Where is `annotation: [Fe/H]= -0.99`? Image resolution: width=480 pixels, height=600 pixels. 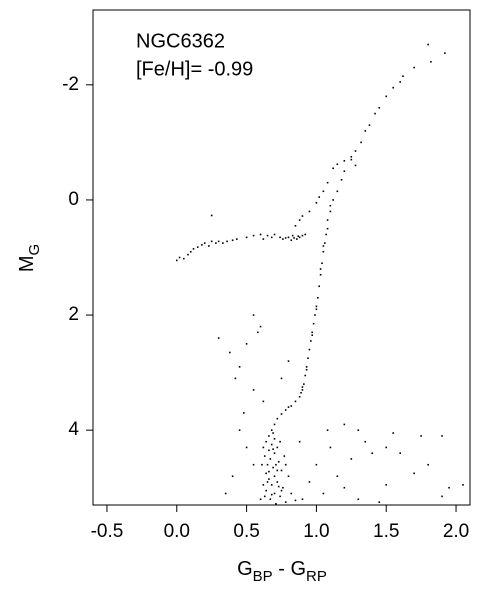 annotation: [Fe/H]= -0.99 is located at coordinates (194, 69).